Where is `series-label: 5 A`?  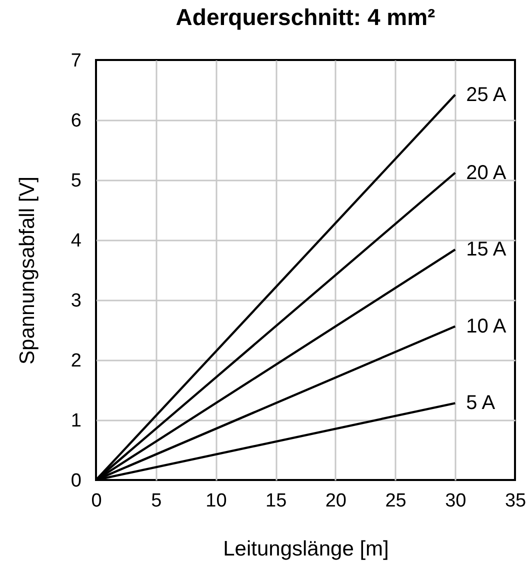
series-label: 5 A is located at coordinates (481, 403).